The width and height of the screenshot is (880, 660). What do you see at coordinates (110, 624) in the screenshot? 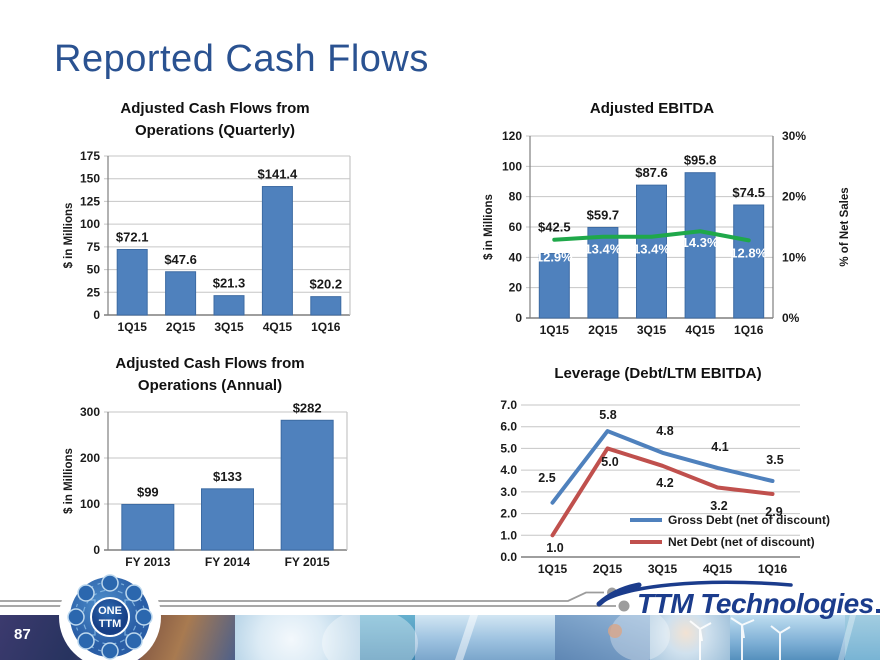
I see `badge-text-ttm: TTM` at bounding box center [110, 624].